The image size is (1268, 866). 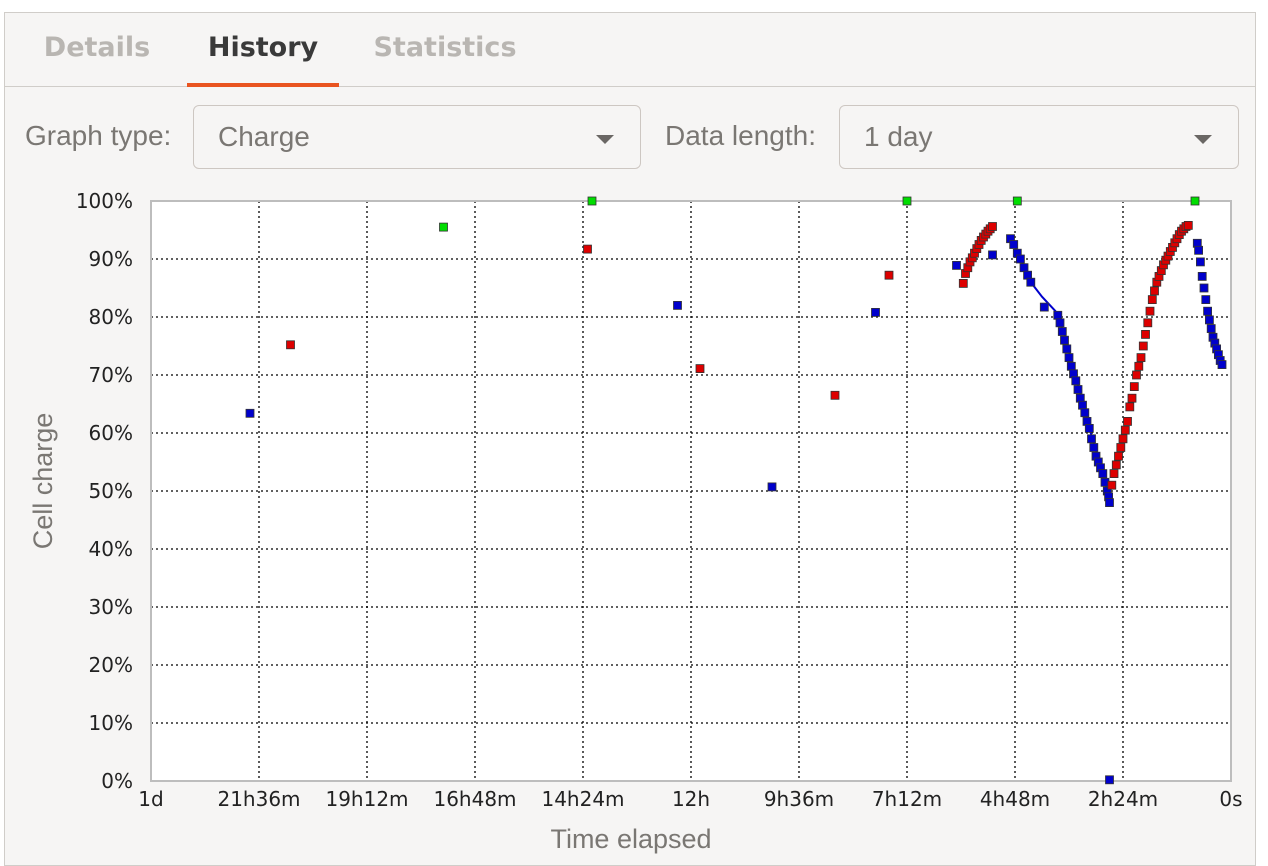 What do you see at coordinates (111, 317) in the screenshot?
I see `y-tick-label: 80%` at bounding box center [111, 317].